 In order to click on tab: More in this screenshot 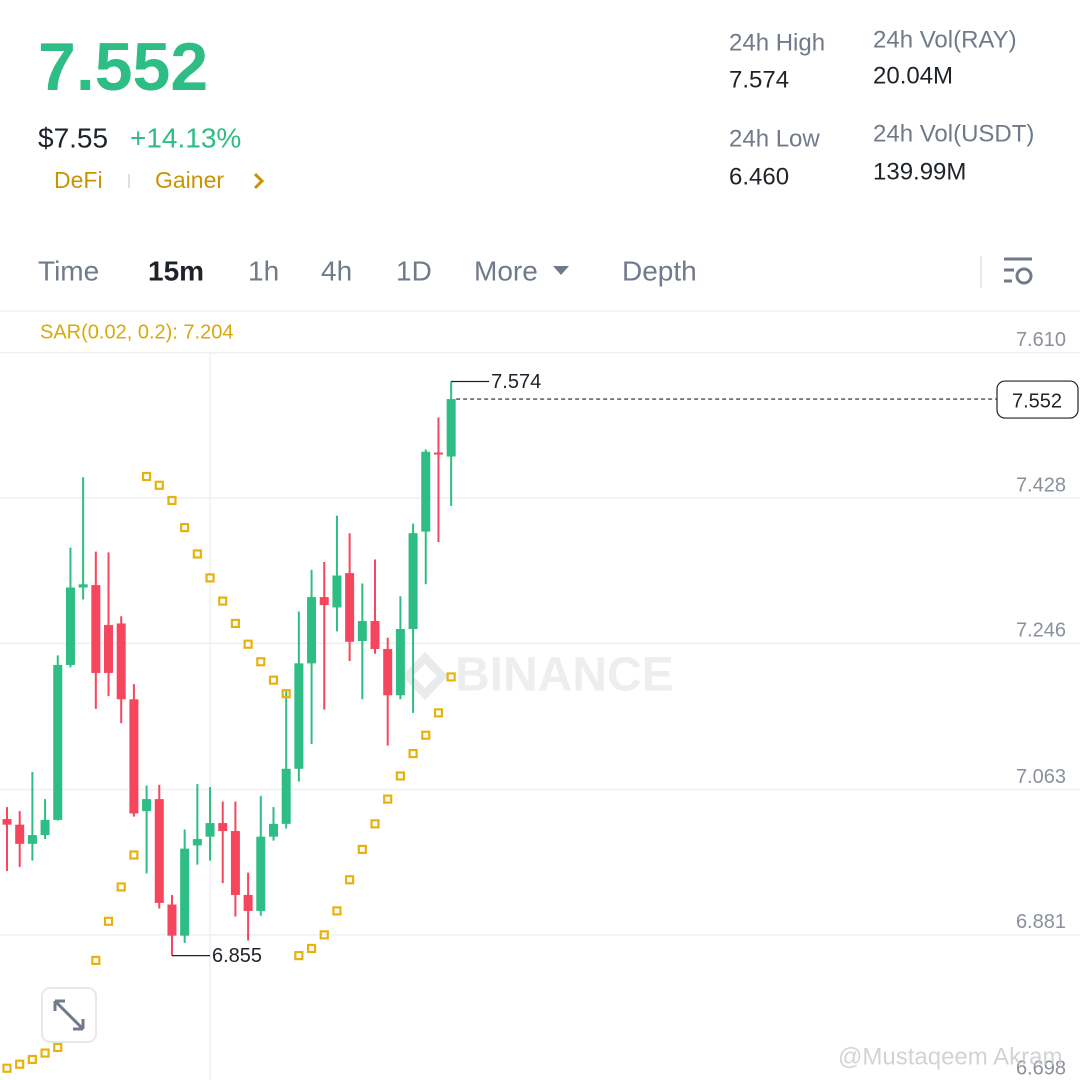, I will do `click(506, 270)`.